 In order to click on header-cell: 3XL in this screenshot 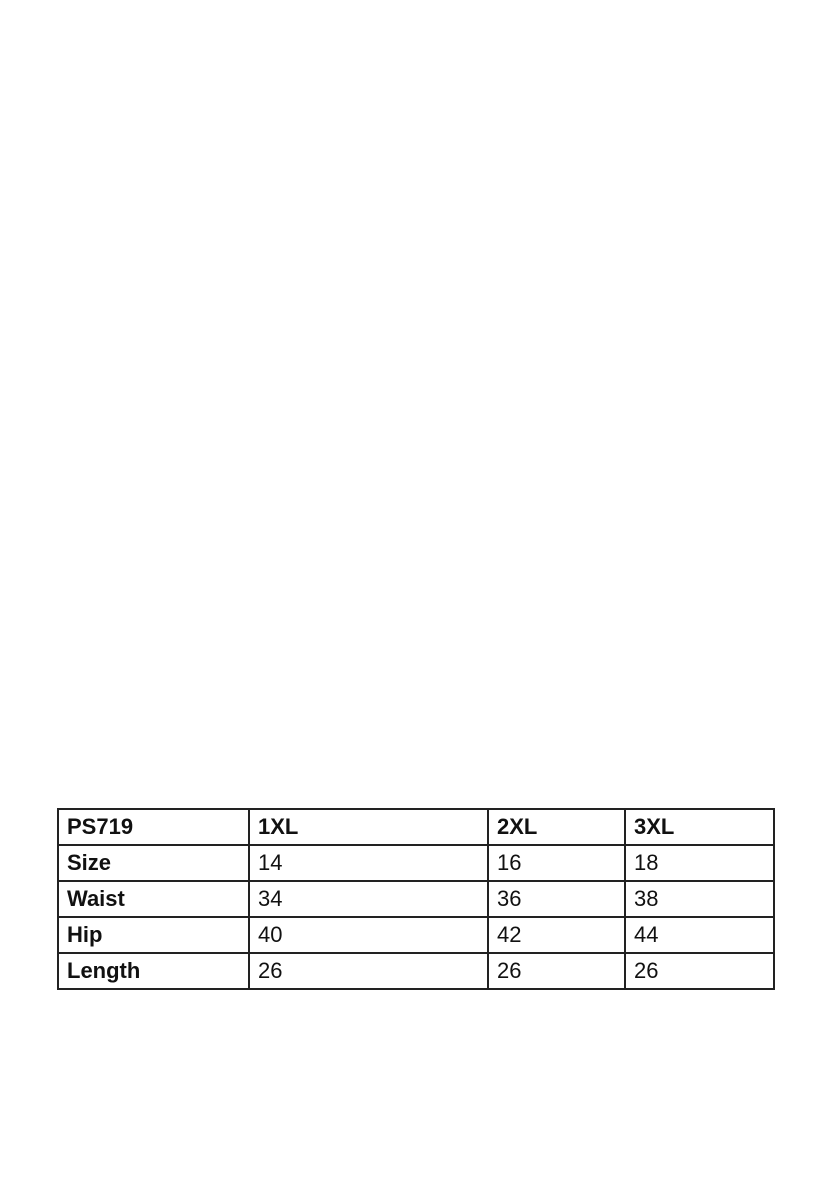, I will do `click(699, 827)`.